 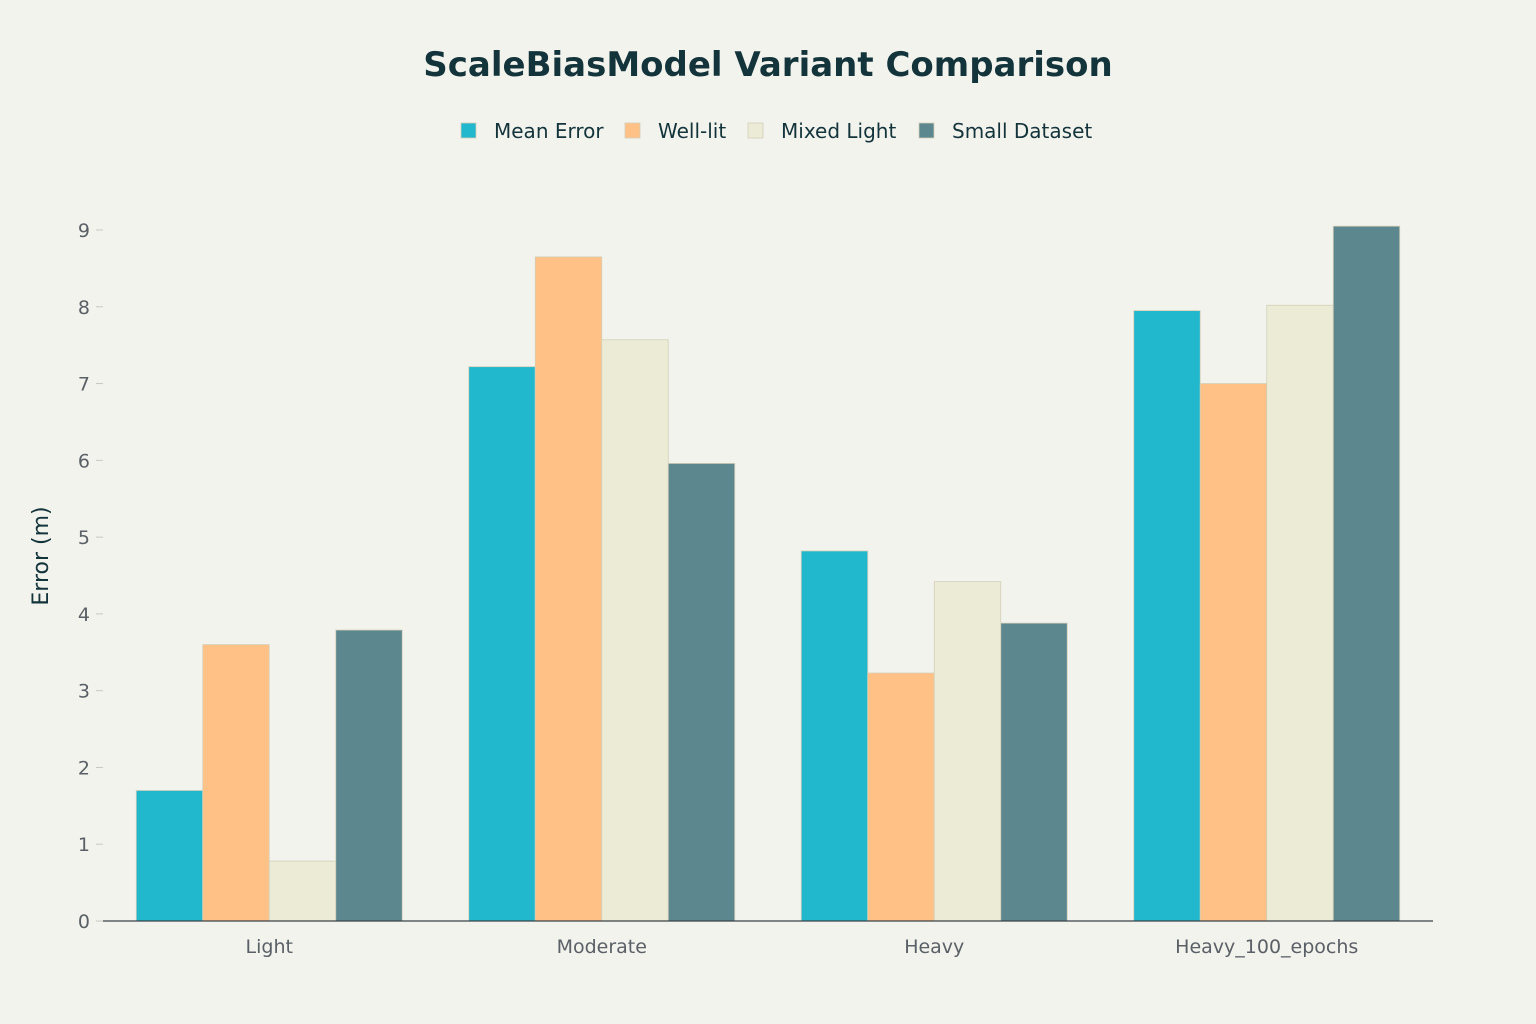 I want to click on bar-well-lit-heavy_100_epochs, so click(x=1233, y=652).